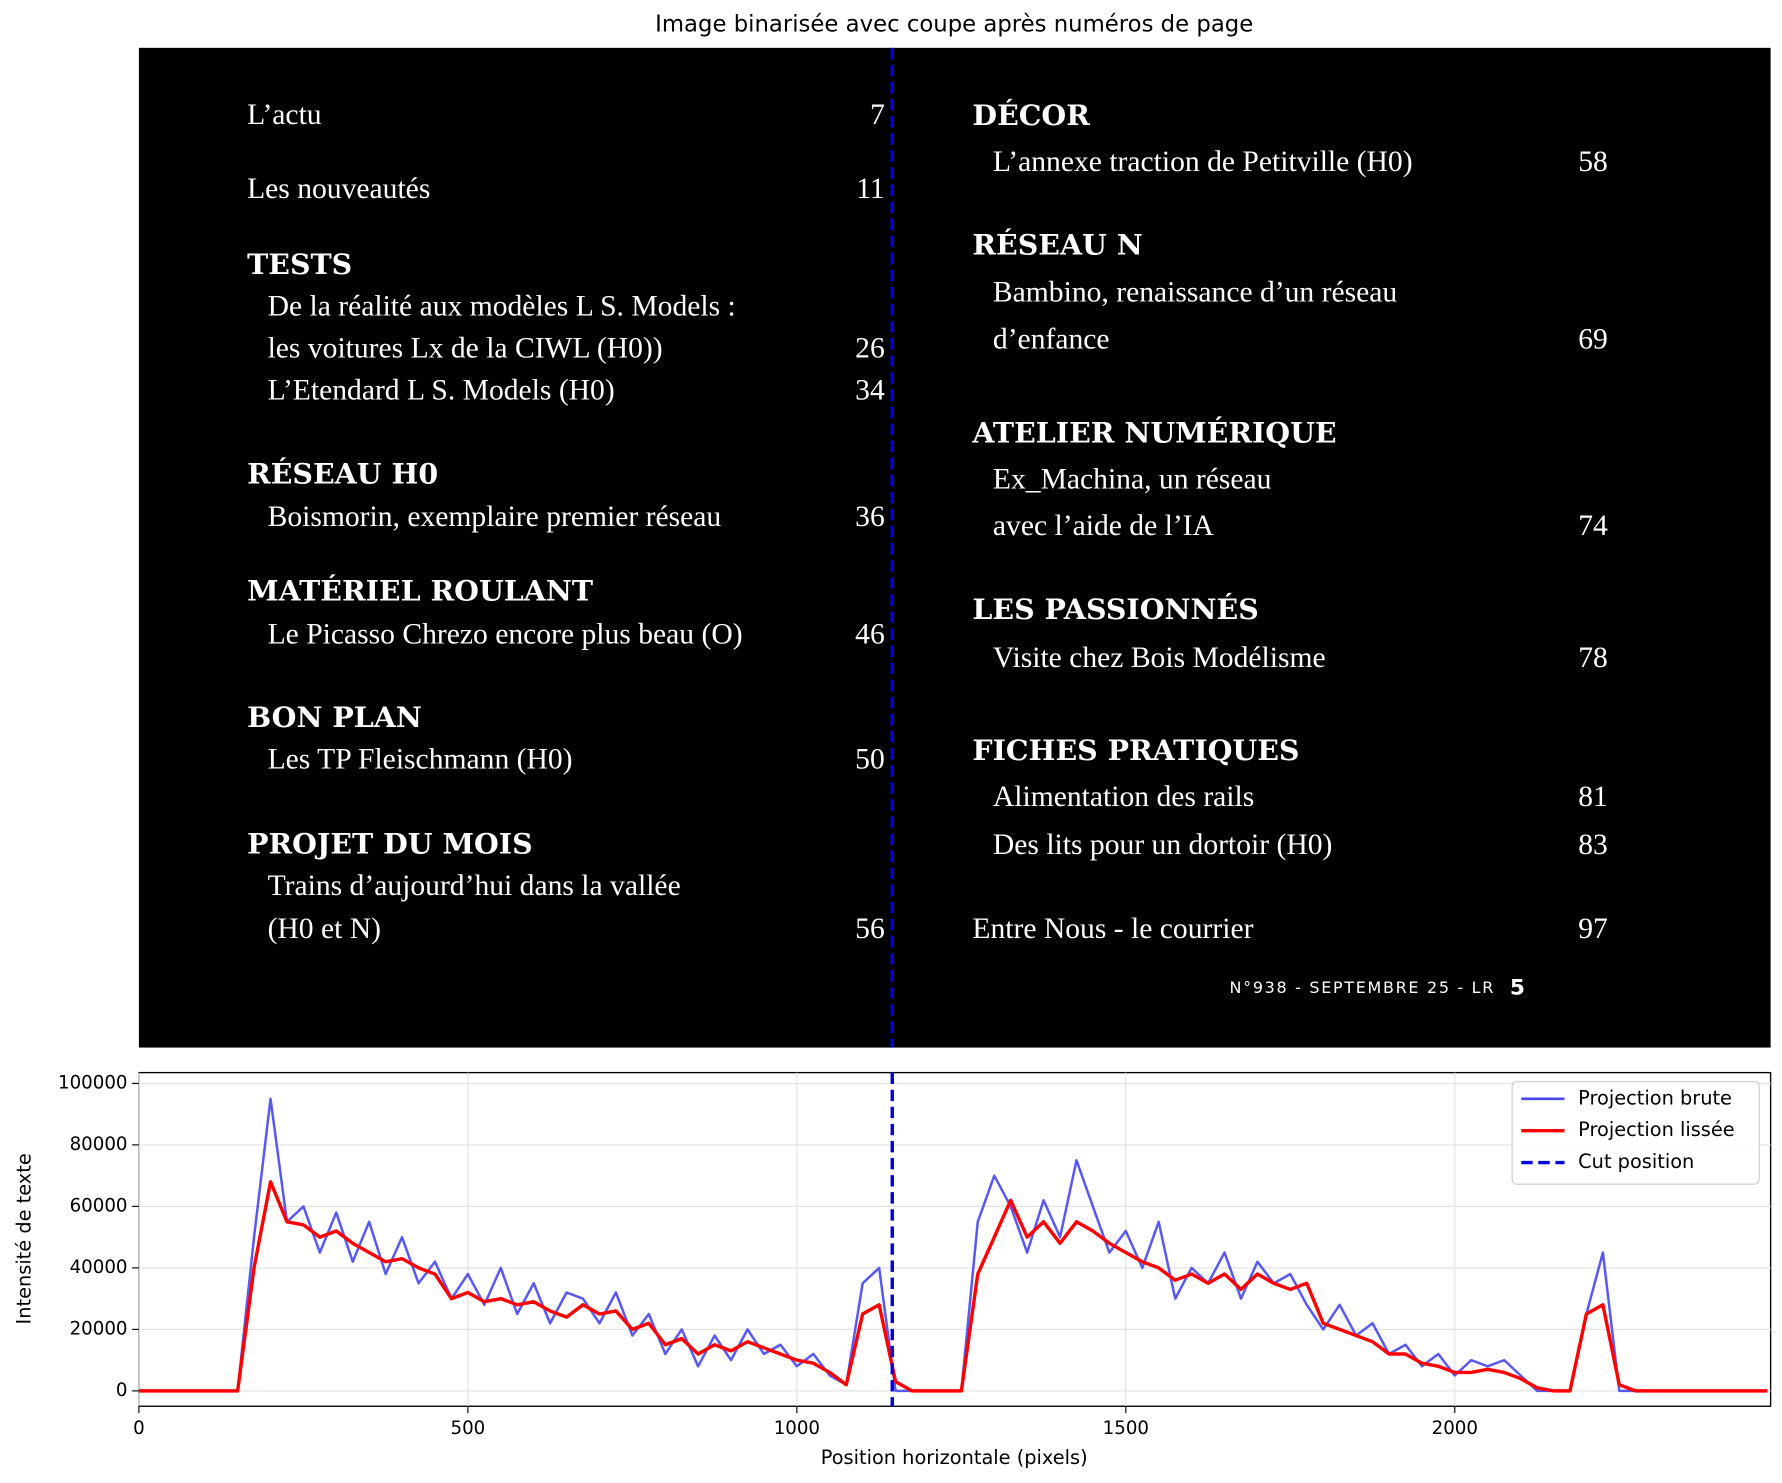 Image resolution: width=1782 pixels, height=1483 pixels. What do you see at coordinates (1593, 845) in the screenshot?
I see `page-number: 83` at bounding box center [1593, 845].